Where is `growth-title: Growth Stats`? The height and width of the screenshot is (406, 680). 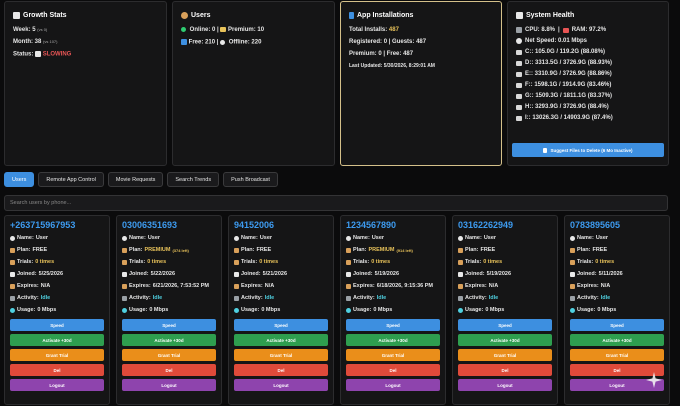
growth-title: Growth Stats is located at coordinates (45, 15).